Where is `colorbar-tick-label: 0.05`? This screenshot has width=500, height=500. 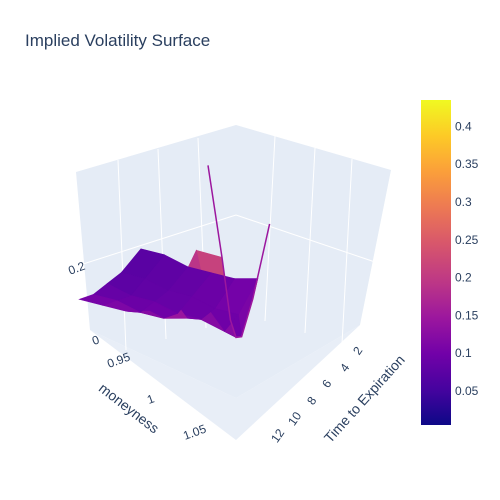 colorbar-tick-label: 0.05 is located at coordinates (467, 391).